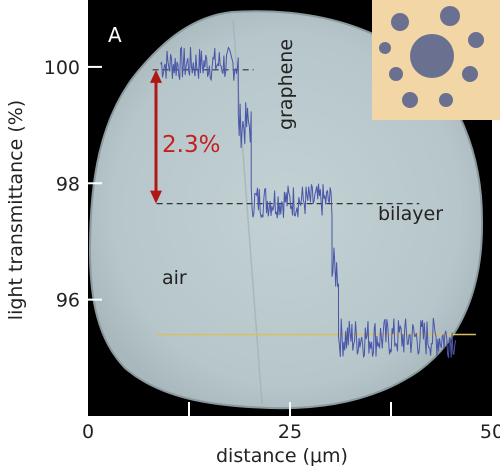  What do you see at coordinates (290, 432) in the screenshot?
I see `x-tick-label: 25` at bounding box center [290, 432].